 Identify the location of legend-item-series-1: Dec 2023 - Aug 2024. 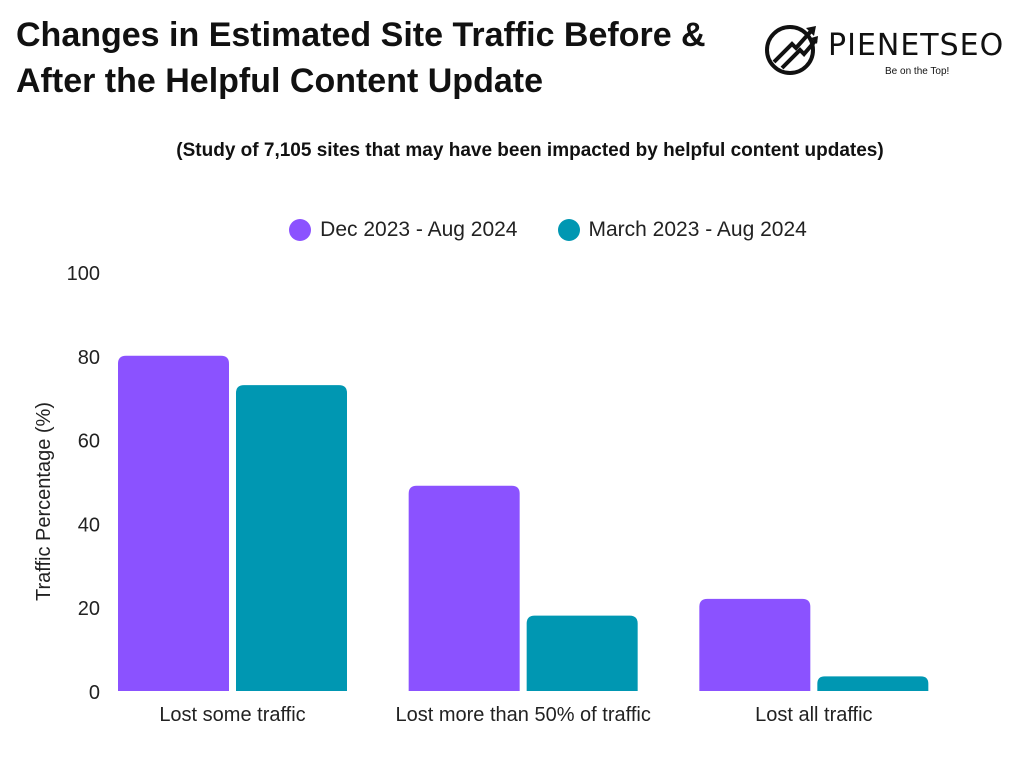
(403, 230).